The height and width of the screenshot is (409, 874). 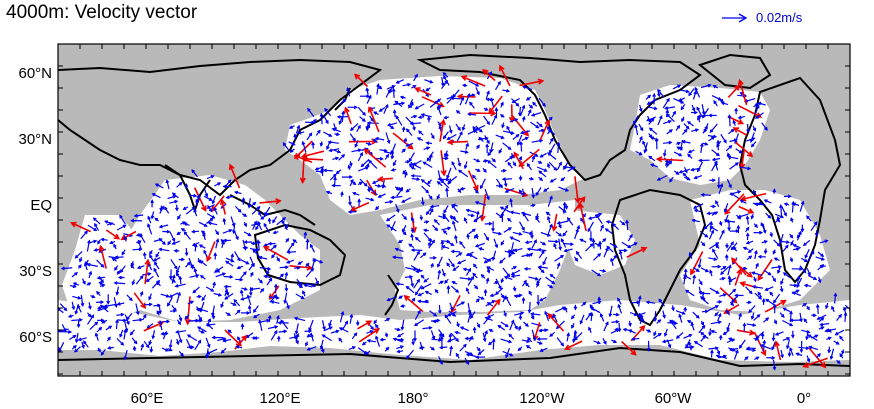 I want to click on legend-arrow-icon, so click(x=735, y=18).